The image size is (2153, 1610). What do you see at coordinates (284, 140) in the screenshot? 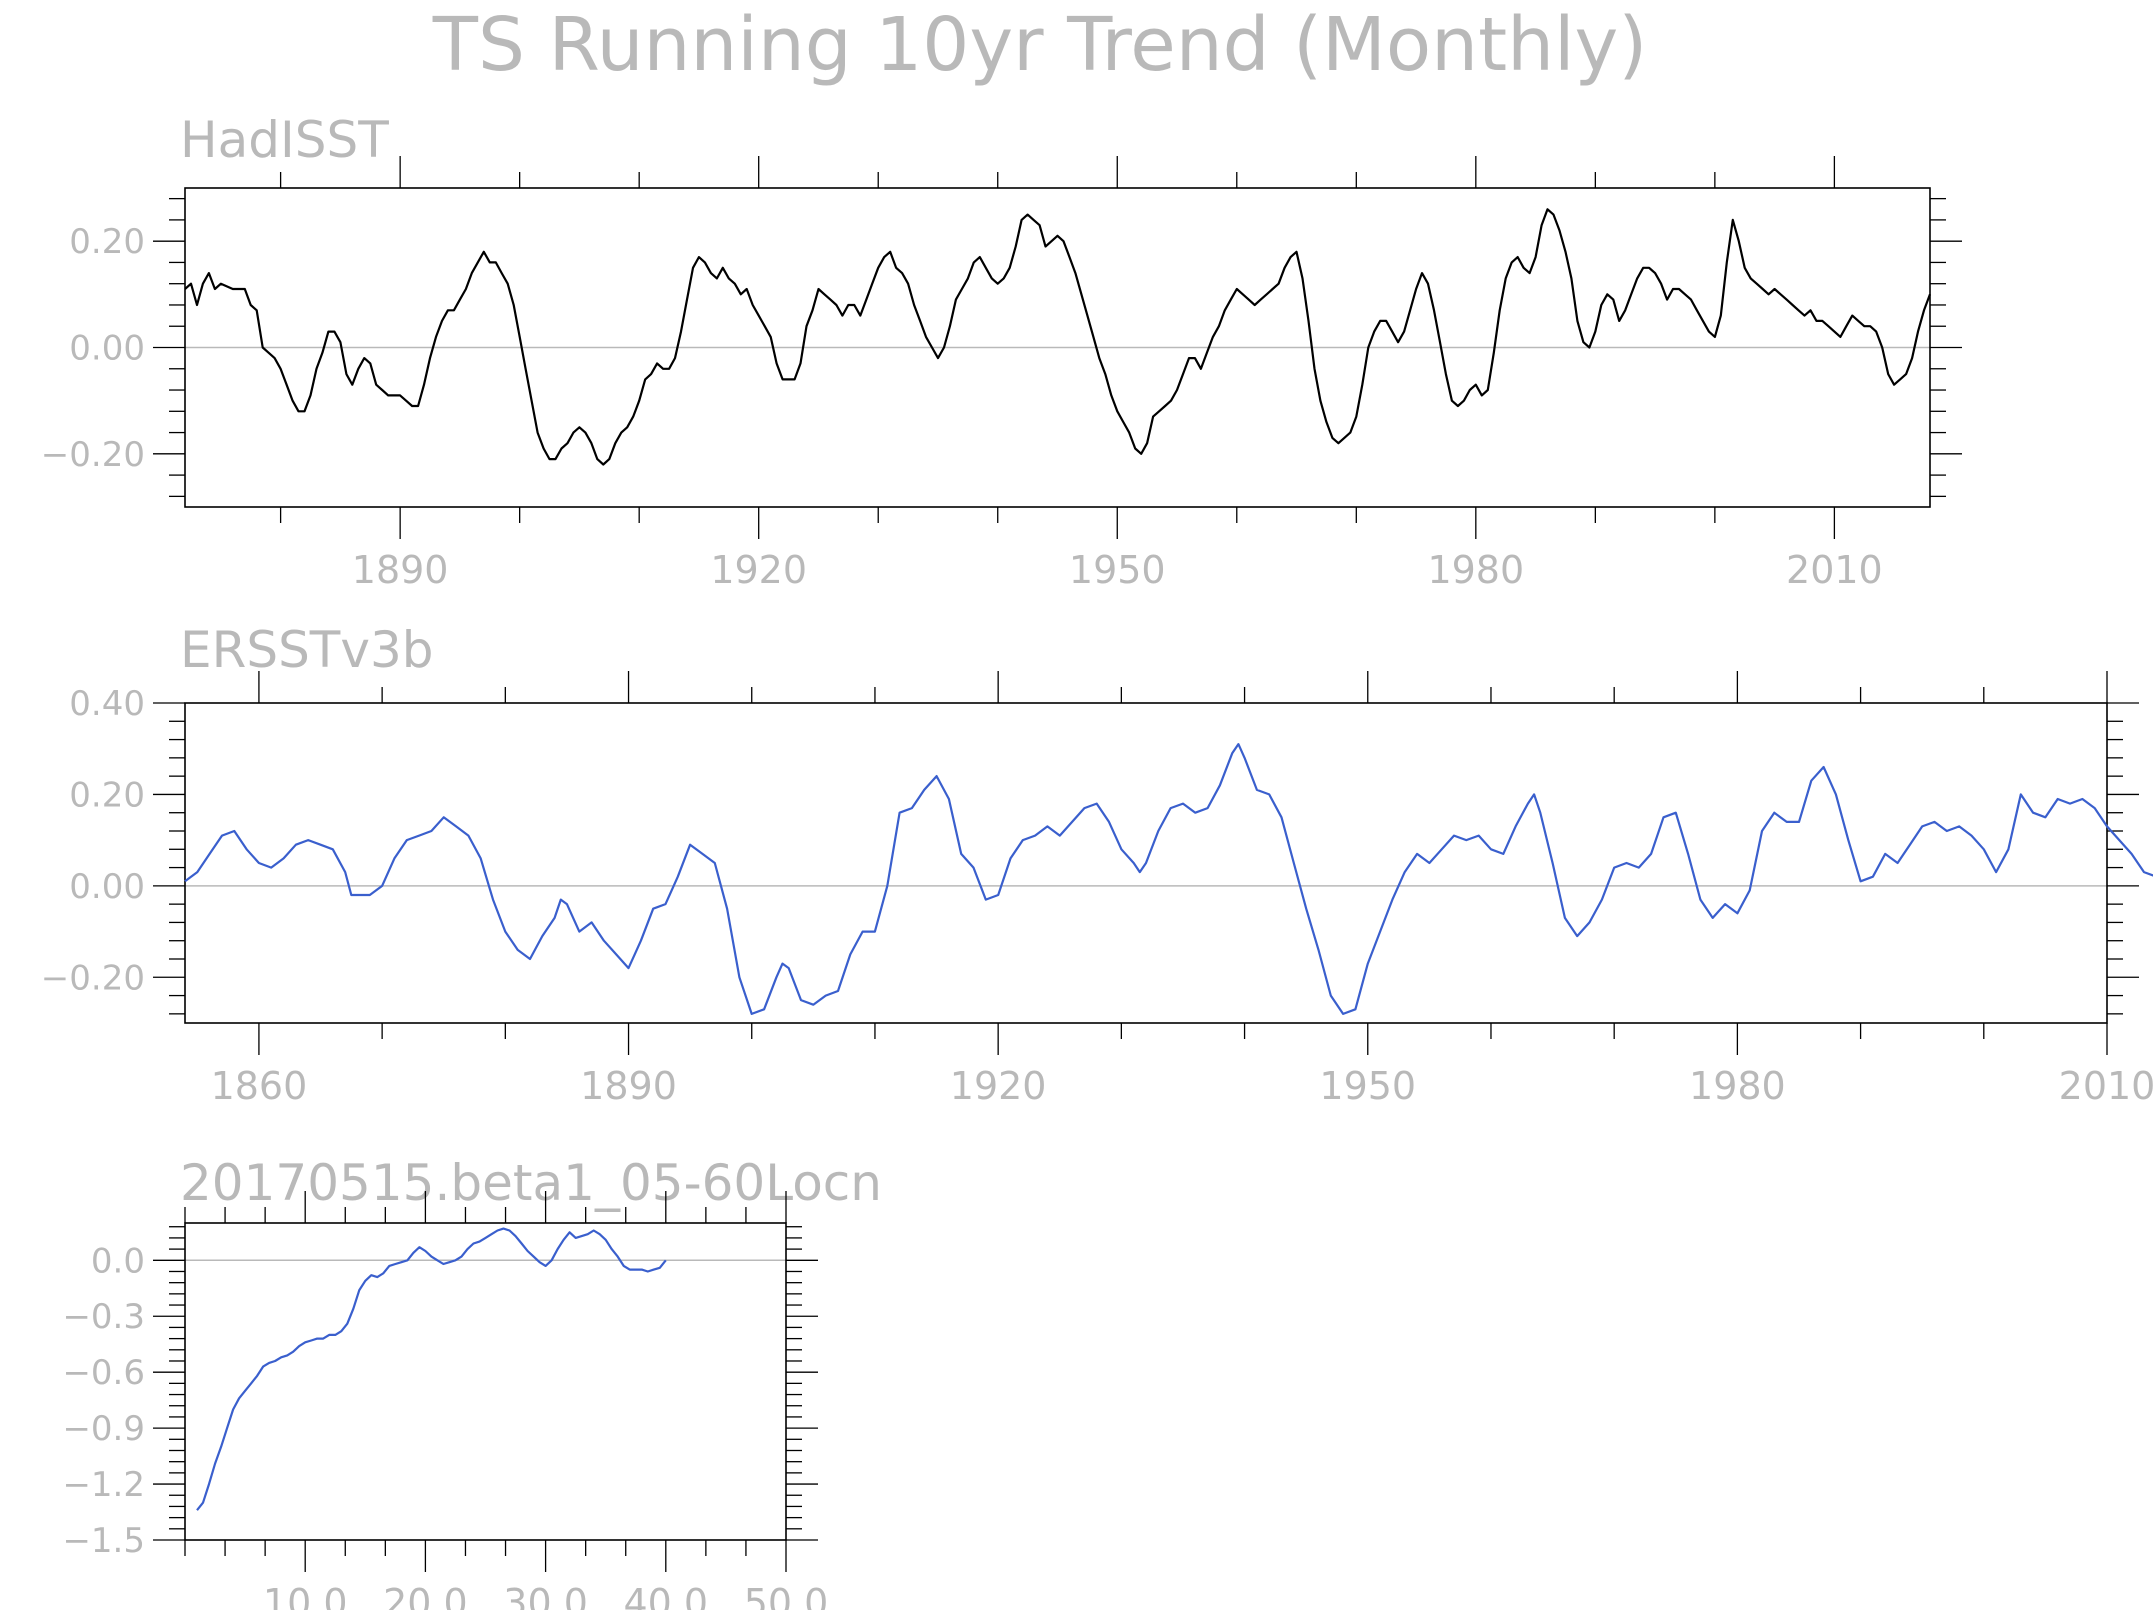
I see `panel-title-hadisst: HadISST` at bounding box center [284, 140].